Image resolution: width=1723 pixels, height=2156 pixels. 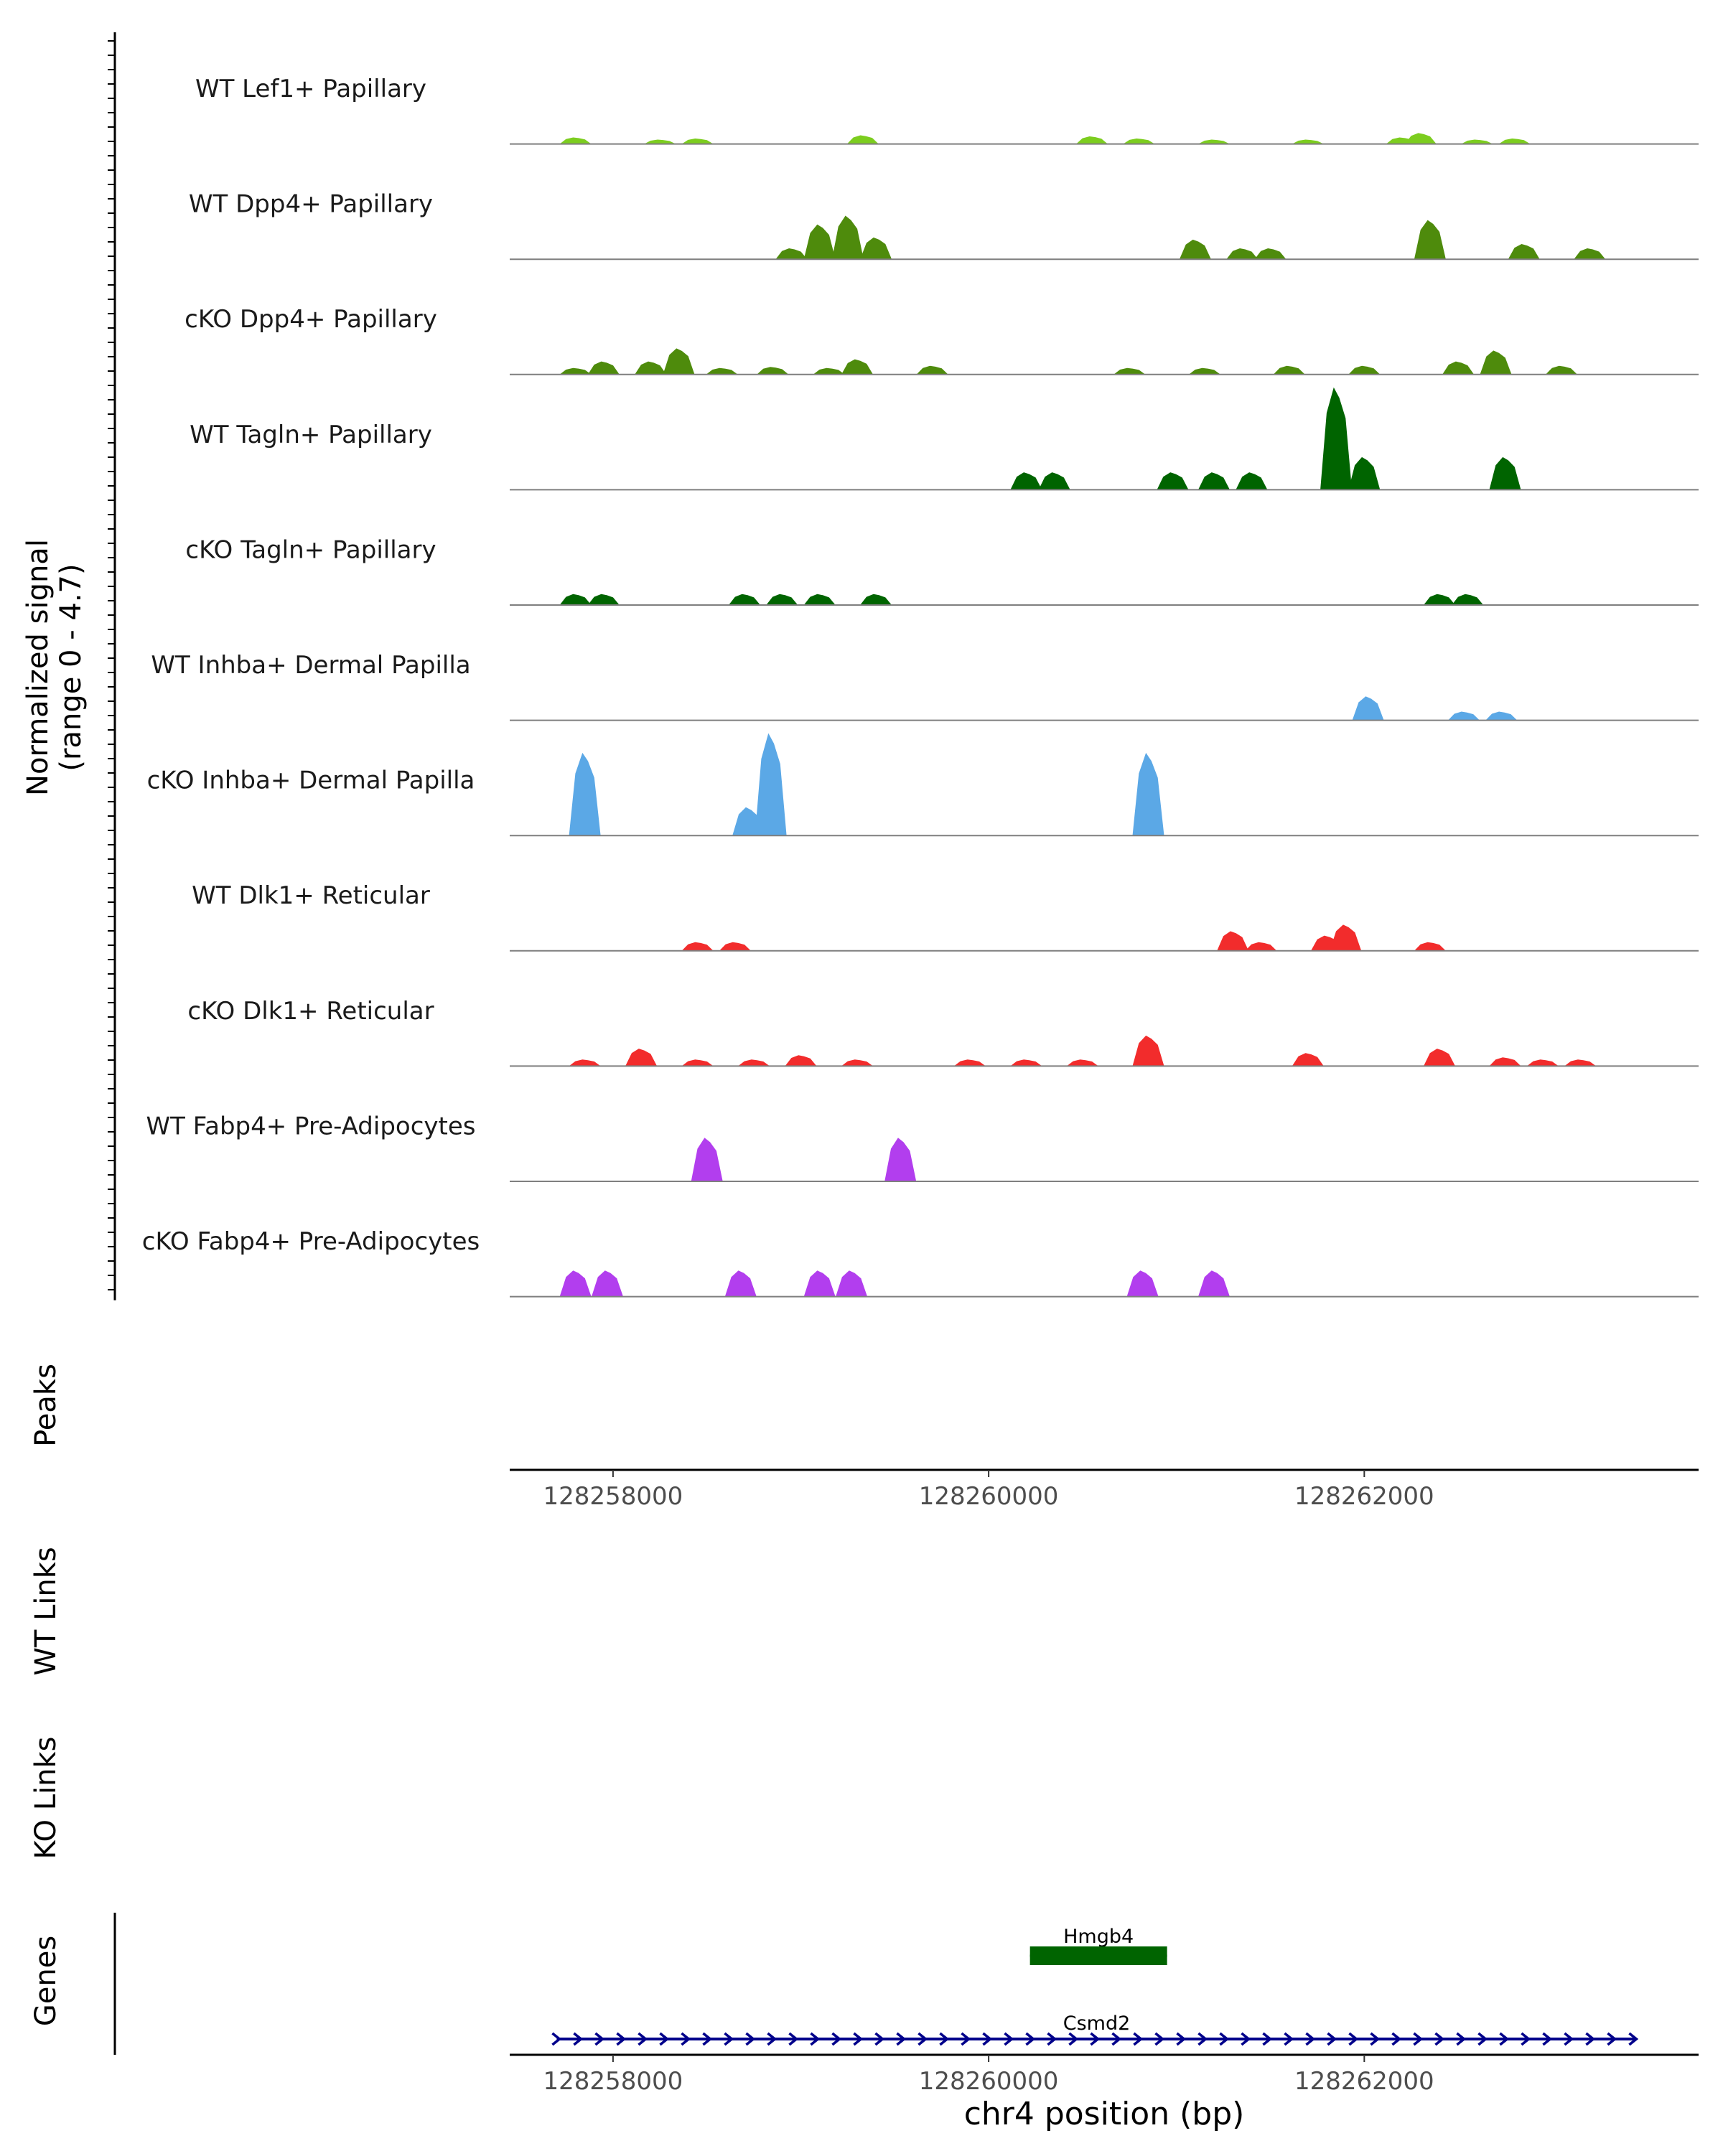 I want to click on peaks-panel-label: Peaks, so click(x=45, y=1405).